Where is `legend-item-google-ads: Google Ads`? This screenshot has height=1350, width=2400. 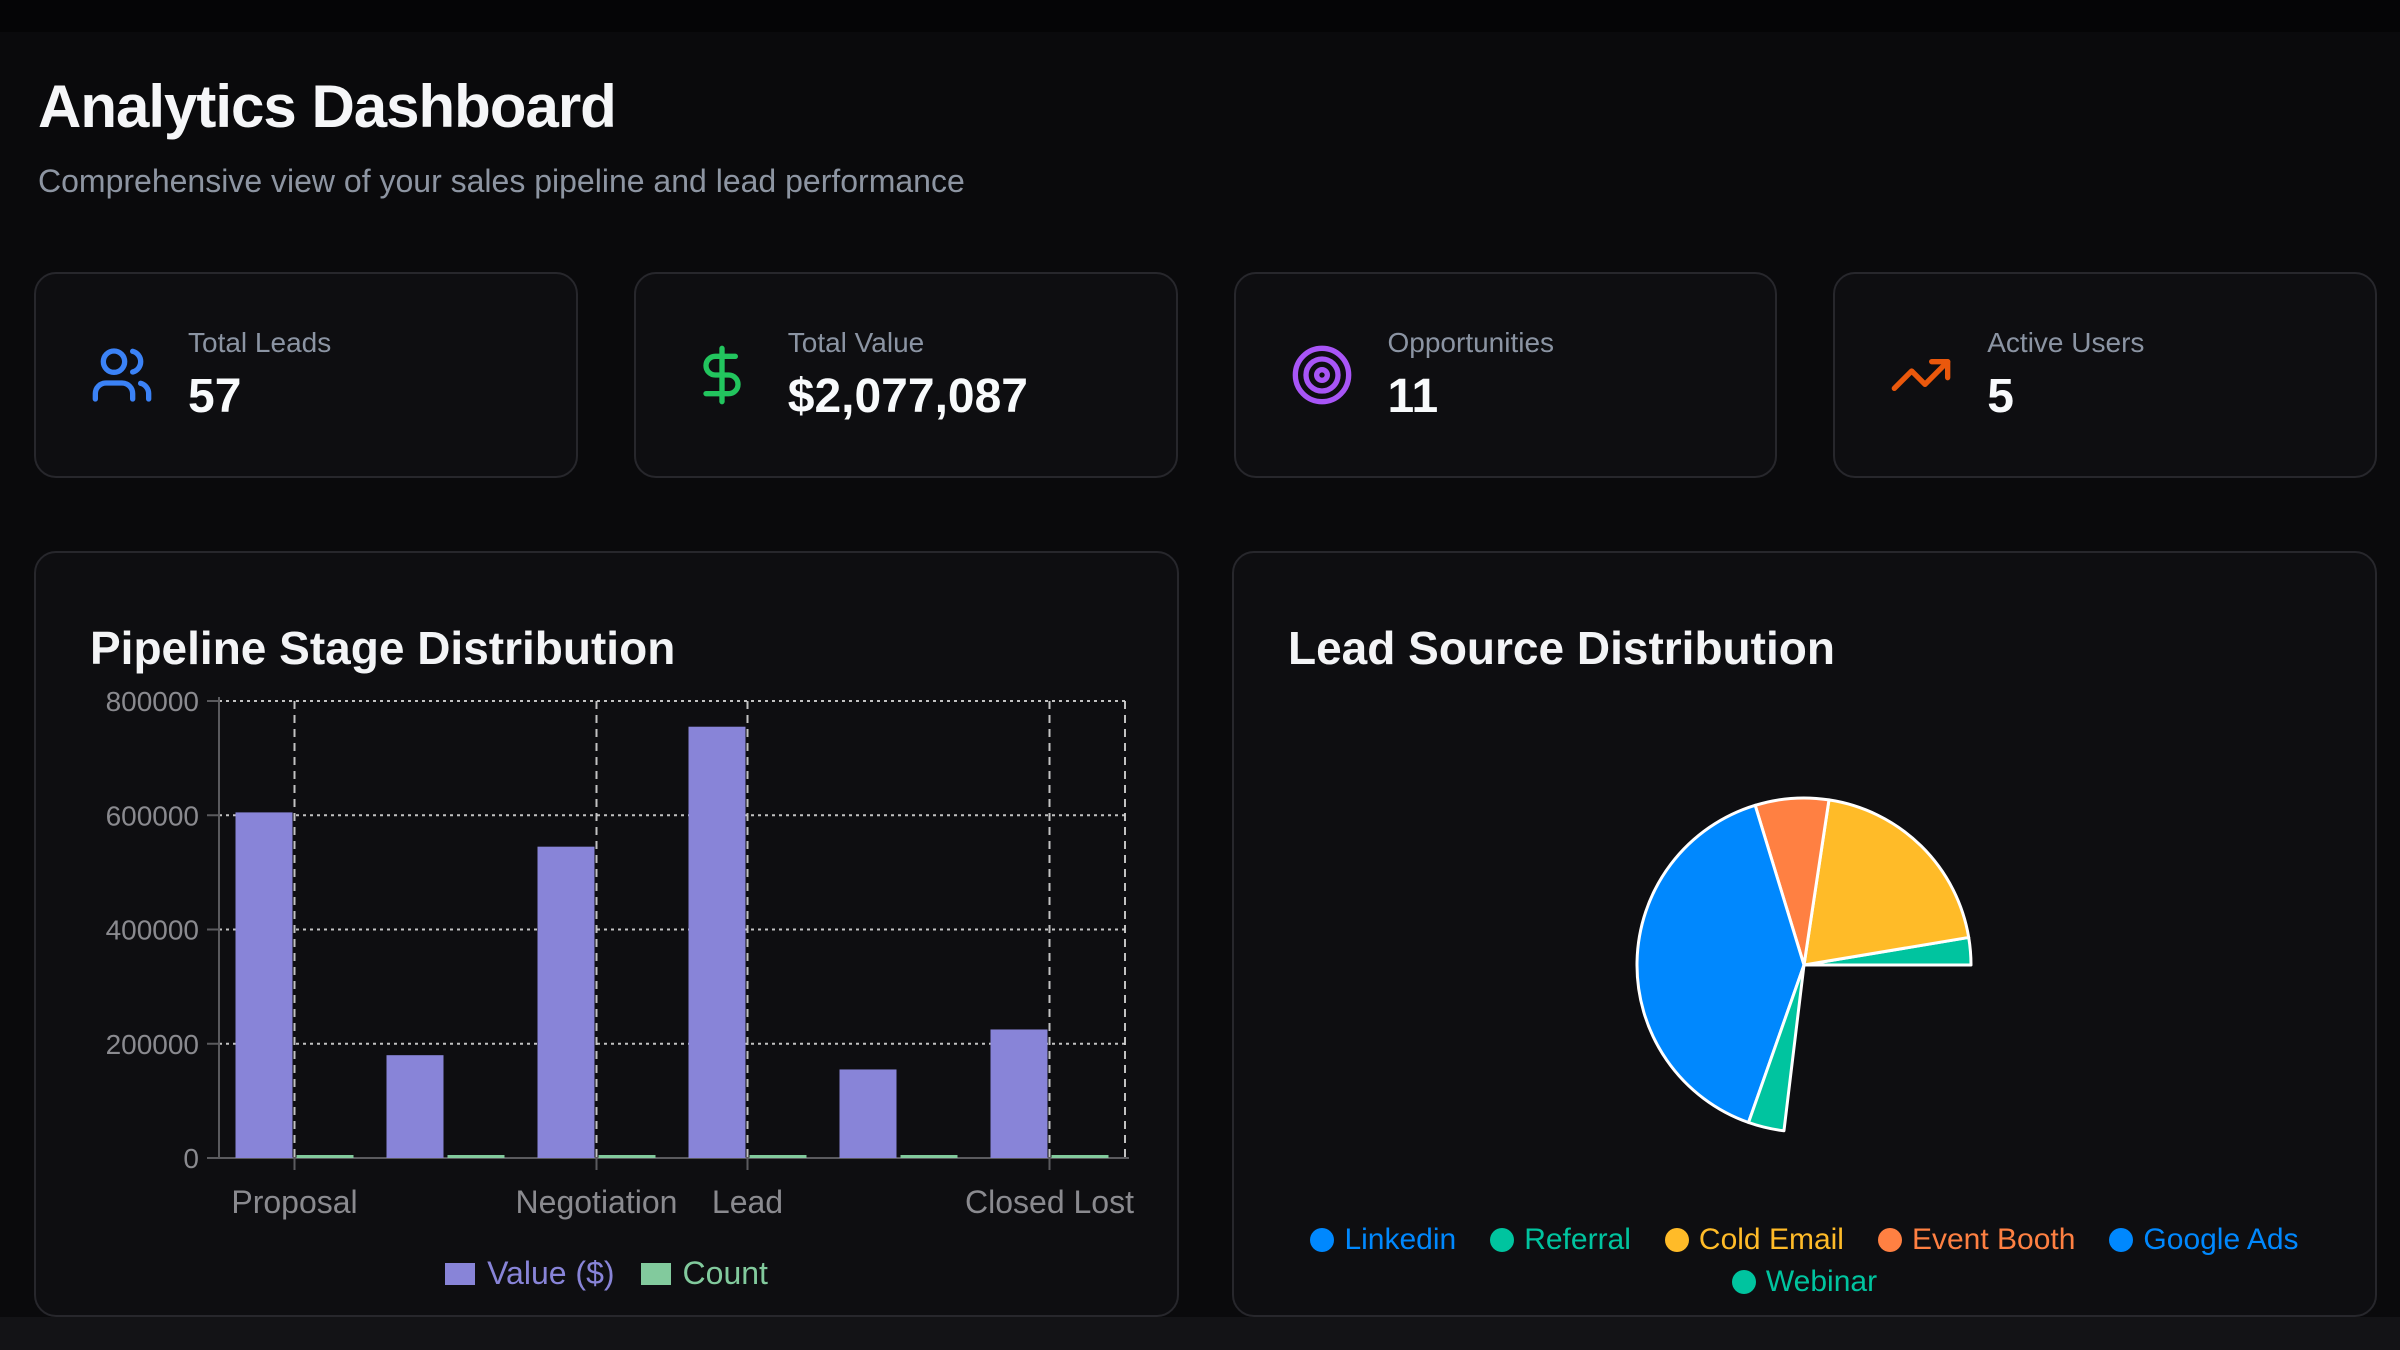
legend-item-google-ads: Google Ads is located at coordinates (2204, 1240).